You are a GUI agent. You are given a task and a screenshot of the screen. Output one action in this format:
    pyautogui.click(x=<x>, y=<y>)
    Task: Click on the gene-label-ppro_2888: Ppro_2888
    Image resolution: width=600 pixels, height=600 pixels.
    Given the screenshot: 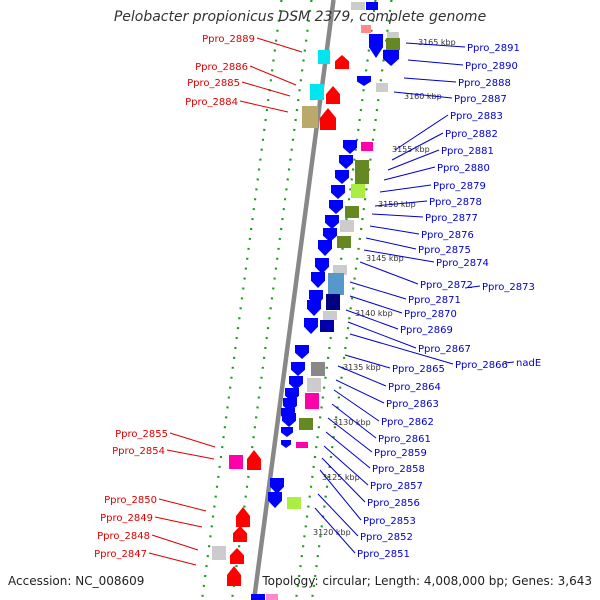 What is the action you would take?
    pyautogui.click(x=484, y=83)
    